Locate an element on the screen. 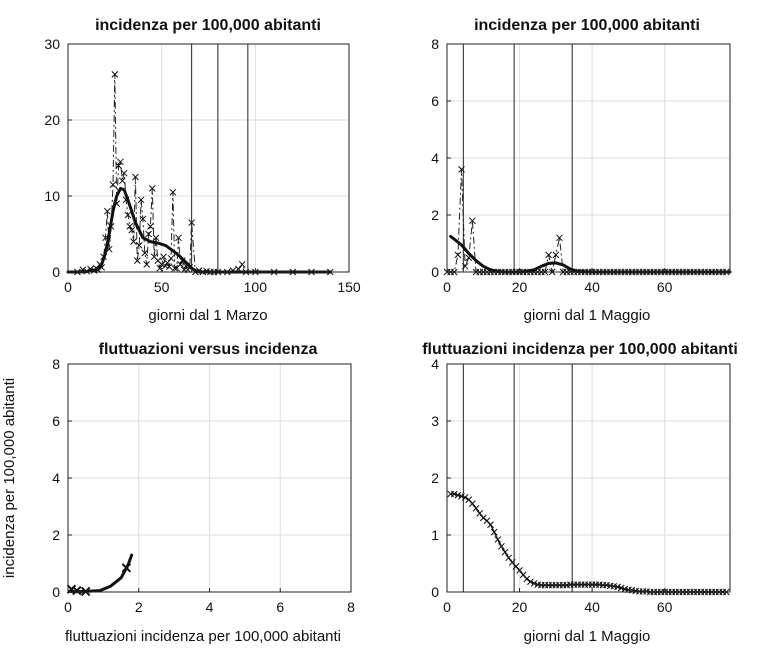  x-axis-label: giorni dal 1 Marzo is located at coordinates (207, 315).